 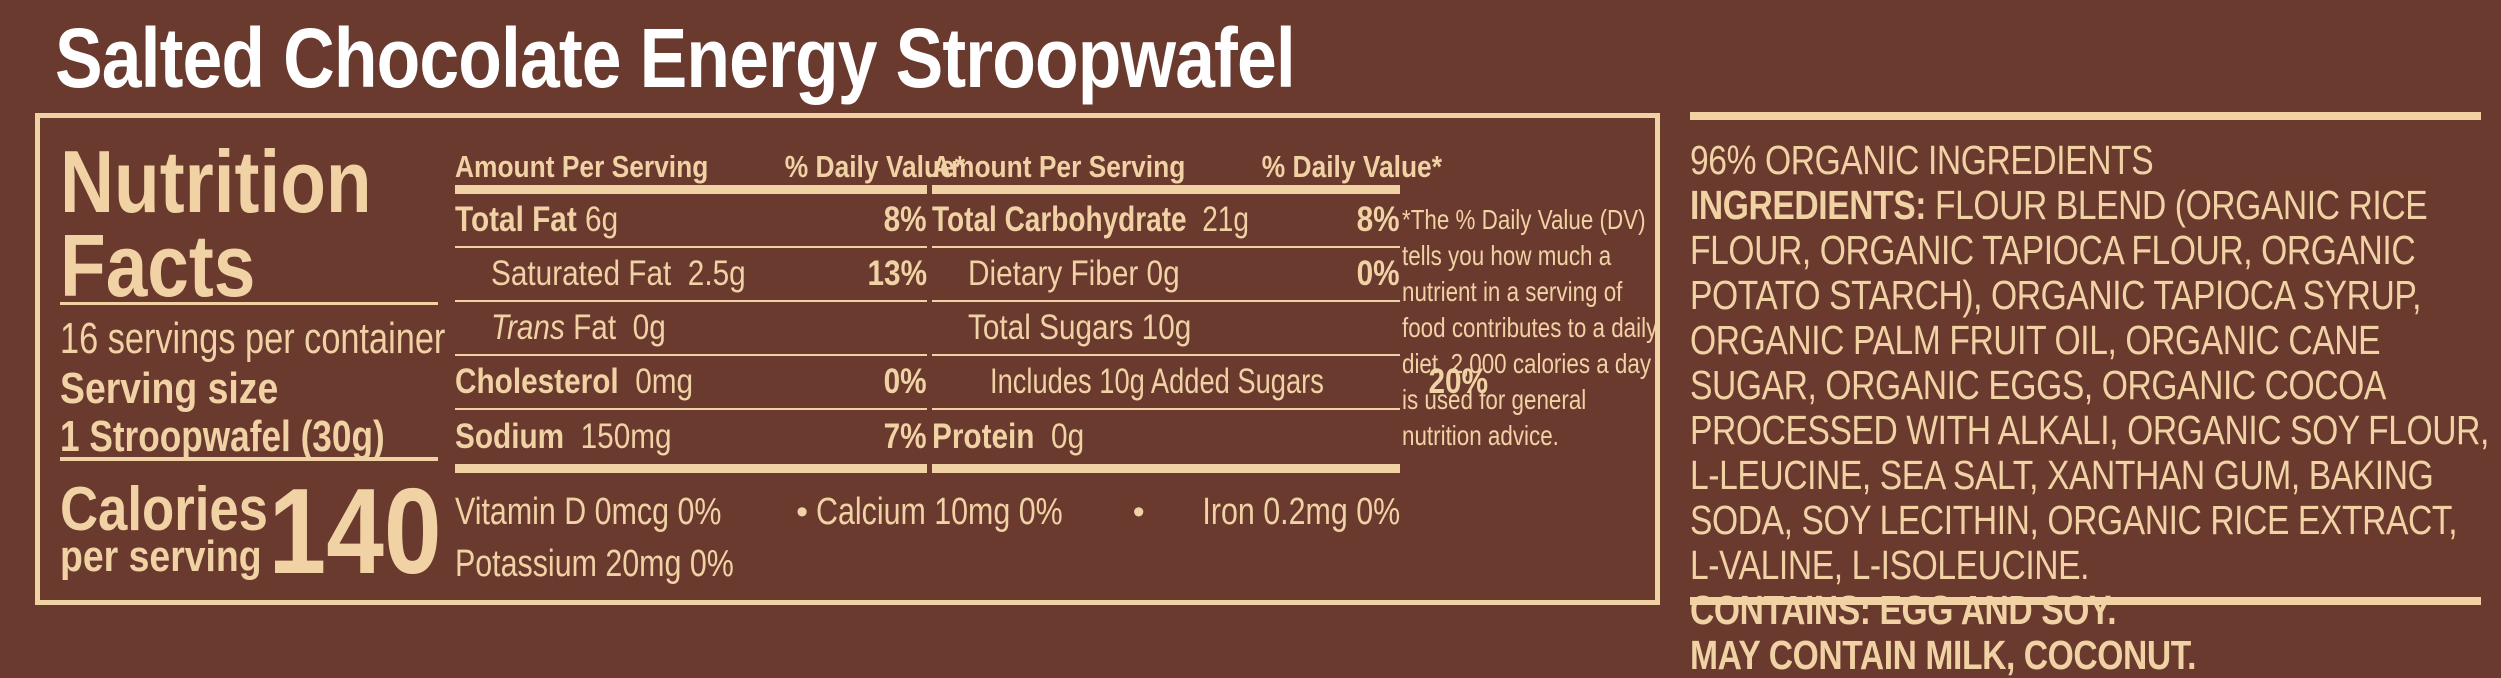 What do you see at coordinates (1301, 511) in the screenshot?
I see `iron-value: Iron 0.2mg 0%` at bounding box center [1301, 511].